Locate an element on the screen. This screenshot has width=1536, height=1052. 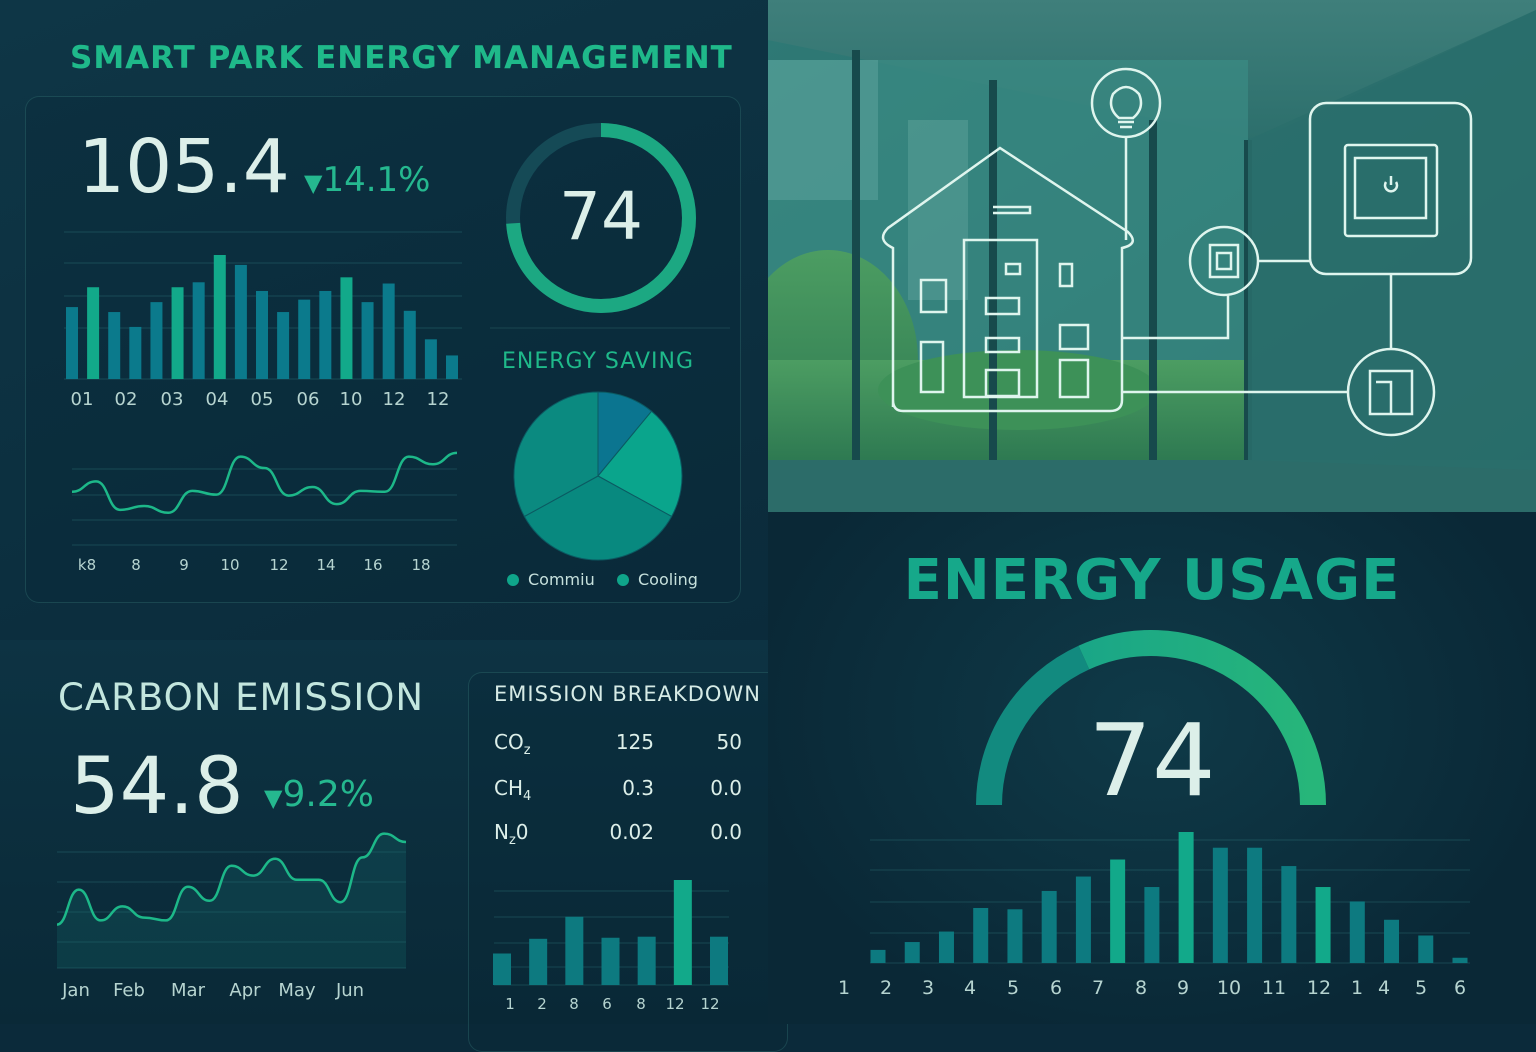
breakdown-title: EMISSION BREAKDOWN is located at coordinates (627, 694).